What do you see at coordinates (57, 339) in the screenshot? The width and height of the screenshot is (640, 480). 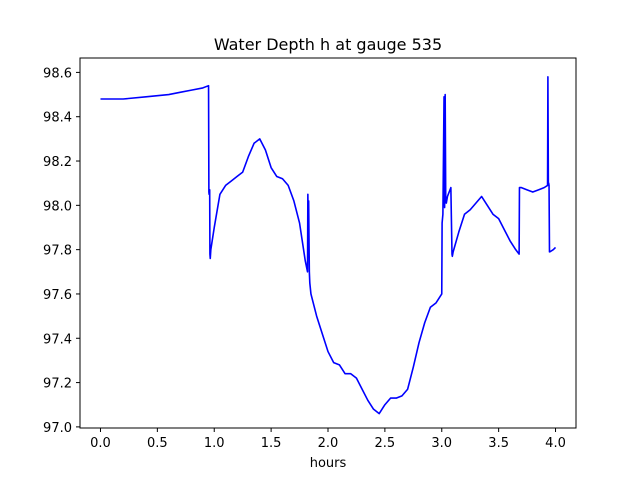 I see `y-tick-label: 97.4` at bounding box center [57, 339].